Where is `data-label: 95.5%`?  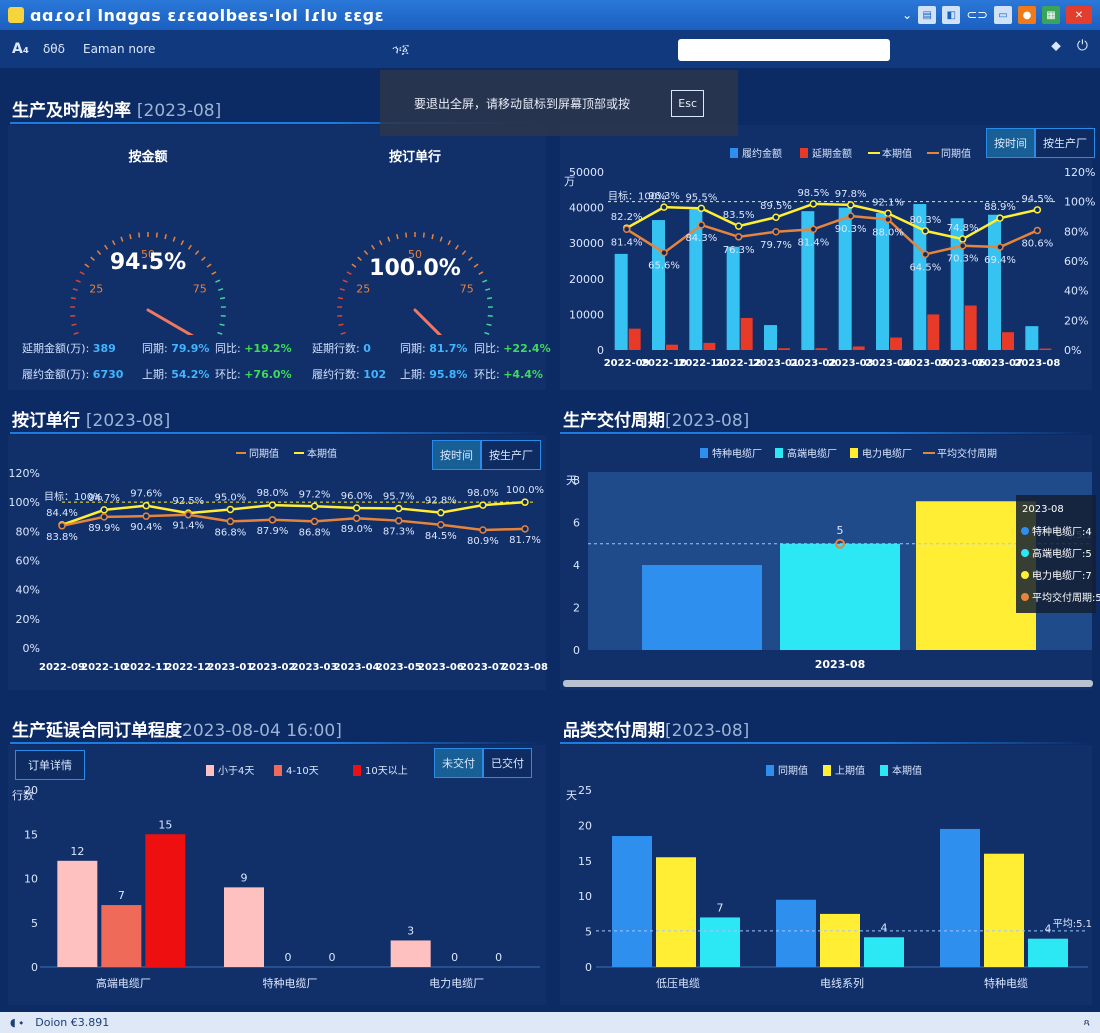 data-label: 95.5% is located at coordinates (701, 197).